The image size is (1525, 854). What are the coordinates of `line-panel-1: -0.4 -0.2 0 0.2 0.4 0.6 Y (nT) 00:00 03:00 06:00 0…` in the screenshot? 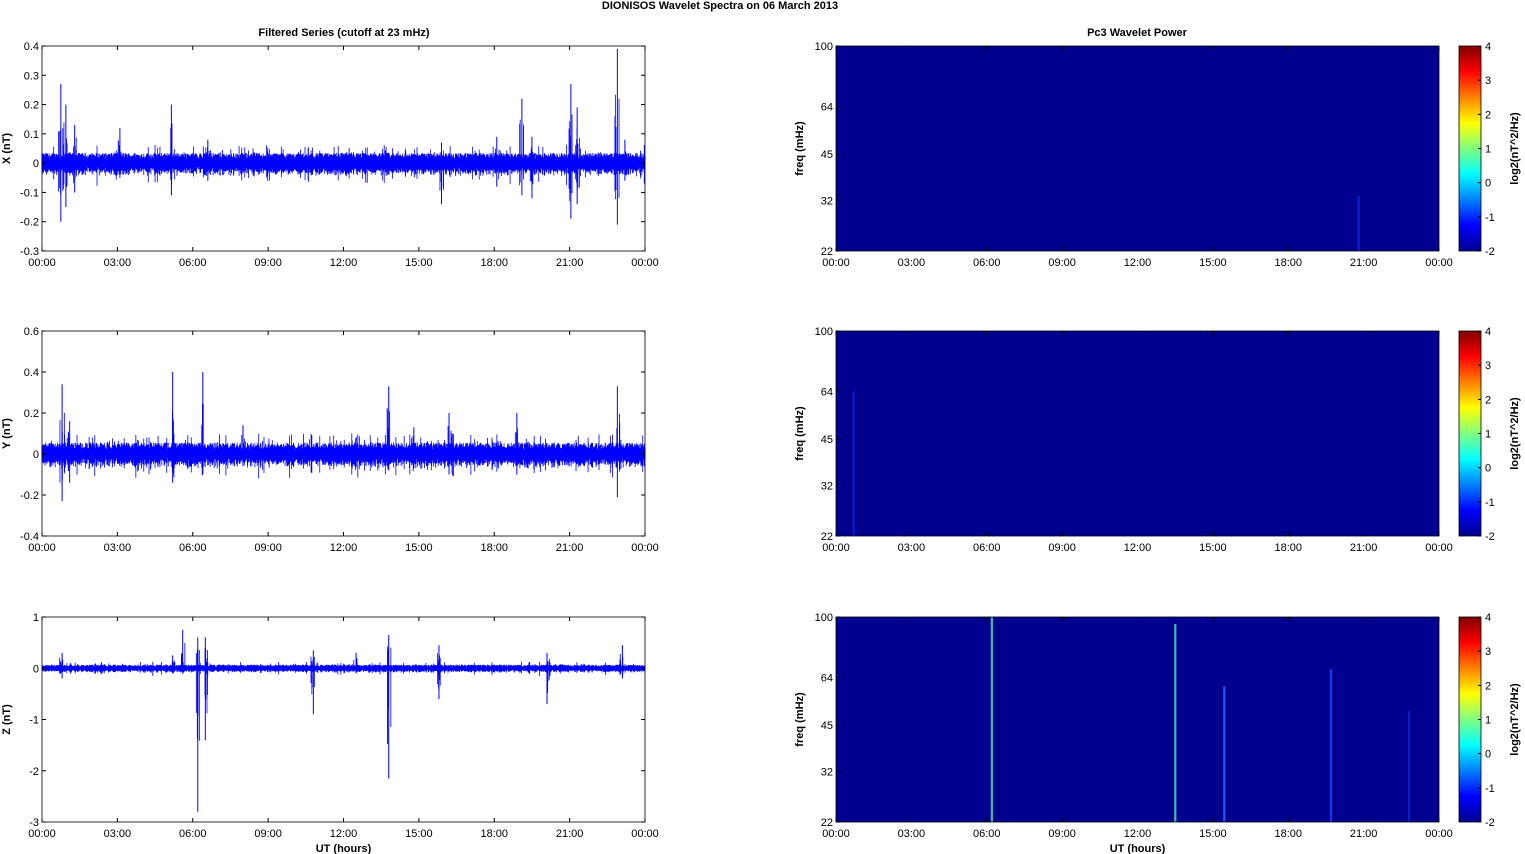 It's located at (330, 440).